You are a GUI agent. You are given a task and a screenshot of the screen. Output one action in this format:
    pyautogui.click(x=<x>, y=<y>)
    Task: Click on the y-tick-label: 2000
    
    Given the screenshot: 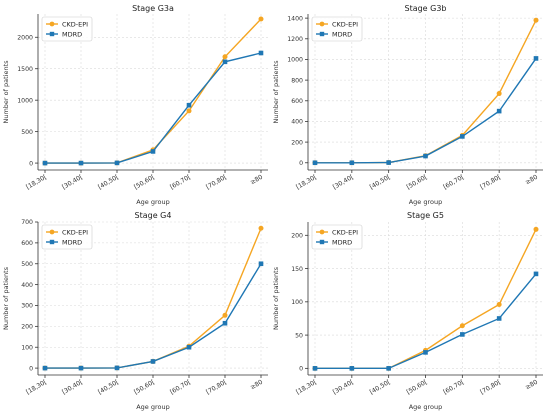 What is the action you would take?
    pyautogui.click(x=25, y=37)
    